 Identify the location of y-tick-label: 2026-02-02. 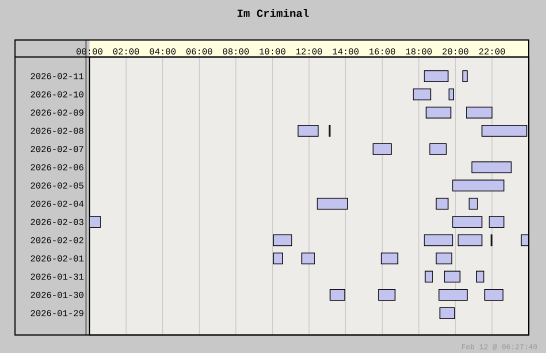
(57, 240).